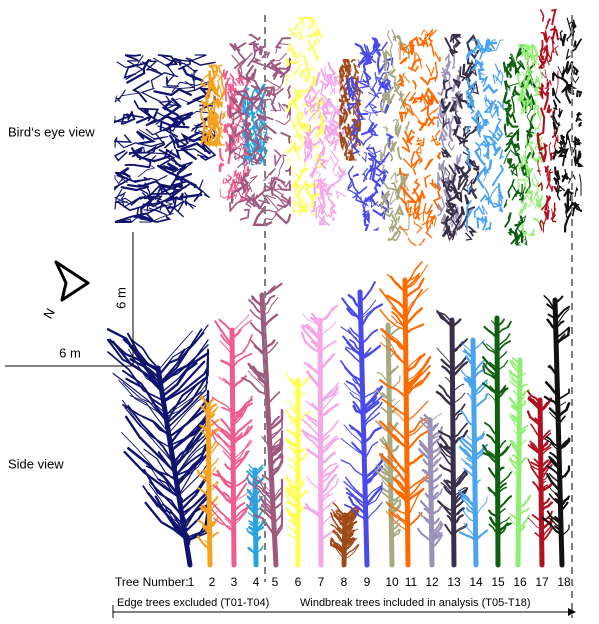 This screenshot has height=624, width=599. Describe the element at coordinates (70, 352) in the screenshot. I see `scale-label: 6 m` at that location.